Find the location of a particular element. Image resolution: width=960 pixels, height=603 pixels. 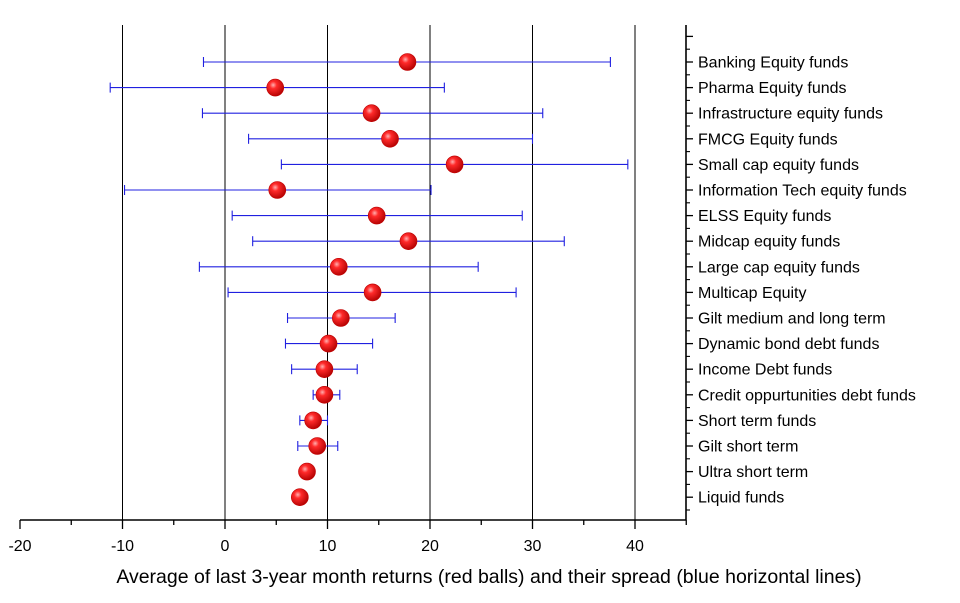

category-label: FMCG Equity funds is located at coordinates (768, 139).